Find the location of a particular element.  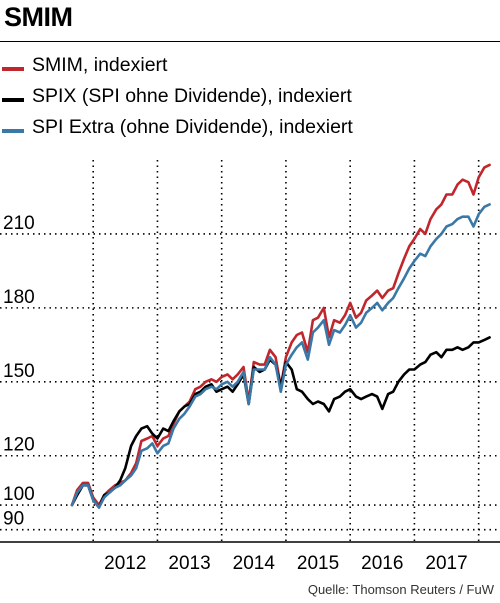

legend-item-spix: SPIX (SPI ohne Dividende), indexiert is located at coordinates (250, 98).